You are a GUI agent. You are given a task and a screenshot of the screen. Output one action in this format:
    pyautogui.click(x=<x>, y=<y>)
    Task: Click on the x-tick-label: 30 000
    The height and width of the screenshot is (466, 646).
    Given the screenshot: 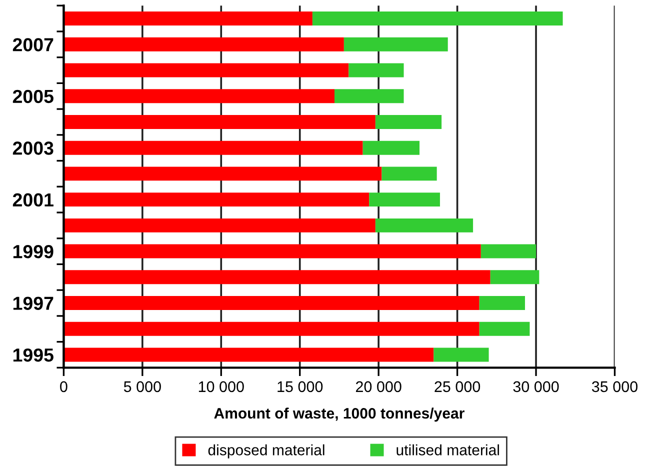 What is the action you would take?
    pyautogui.click(x=536, y=386)
    